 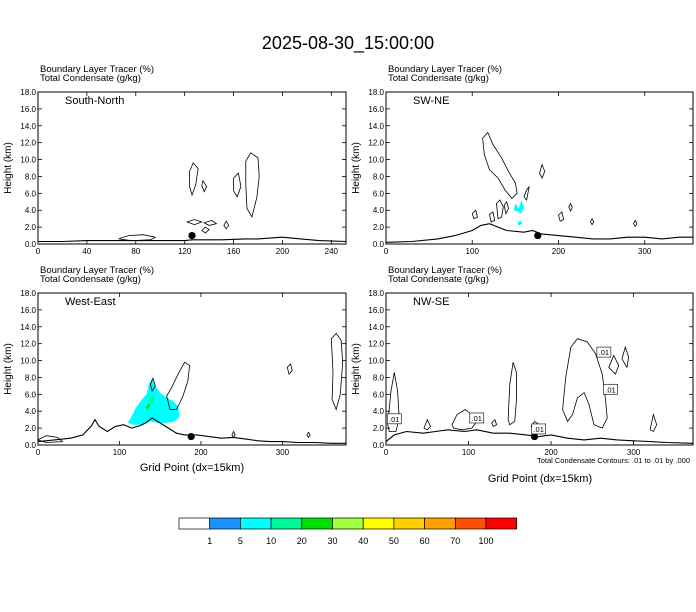 What do you see at coordinates (394, 541) in the screenshot?
I see `colorbar-label-6: 50` at bounding box center [394, 541].